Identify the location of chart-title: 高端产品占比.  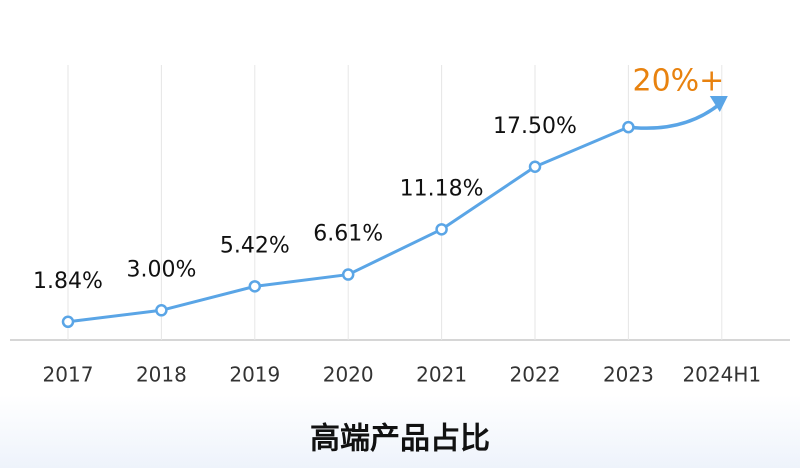
(400, 439).